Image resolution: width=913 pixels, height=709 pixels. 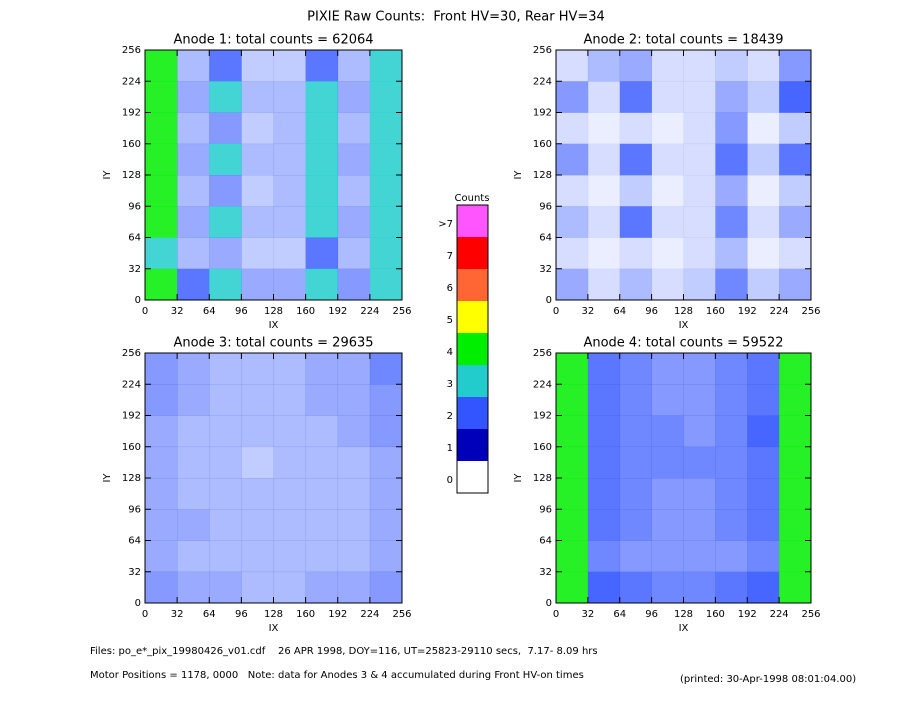 I want to click on colorbar-label: 0, so click(x=450, y=480).